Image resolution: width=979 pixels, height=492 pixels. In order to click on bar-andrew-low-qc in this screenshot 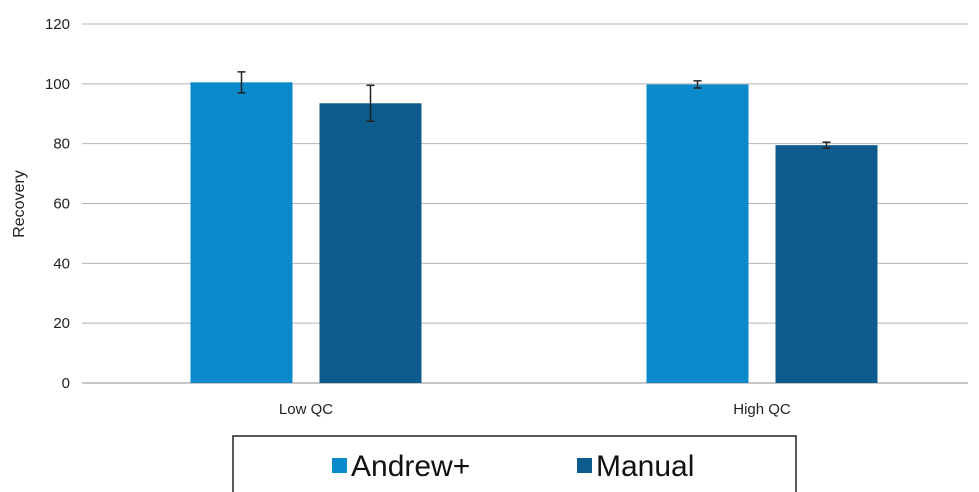, I will do `click(241, 233)`.